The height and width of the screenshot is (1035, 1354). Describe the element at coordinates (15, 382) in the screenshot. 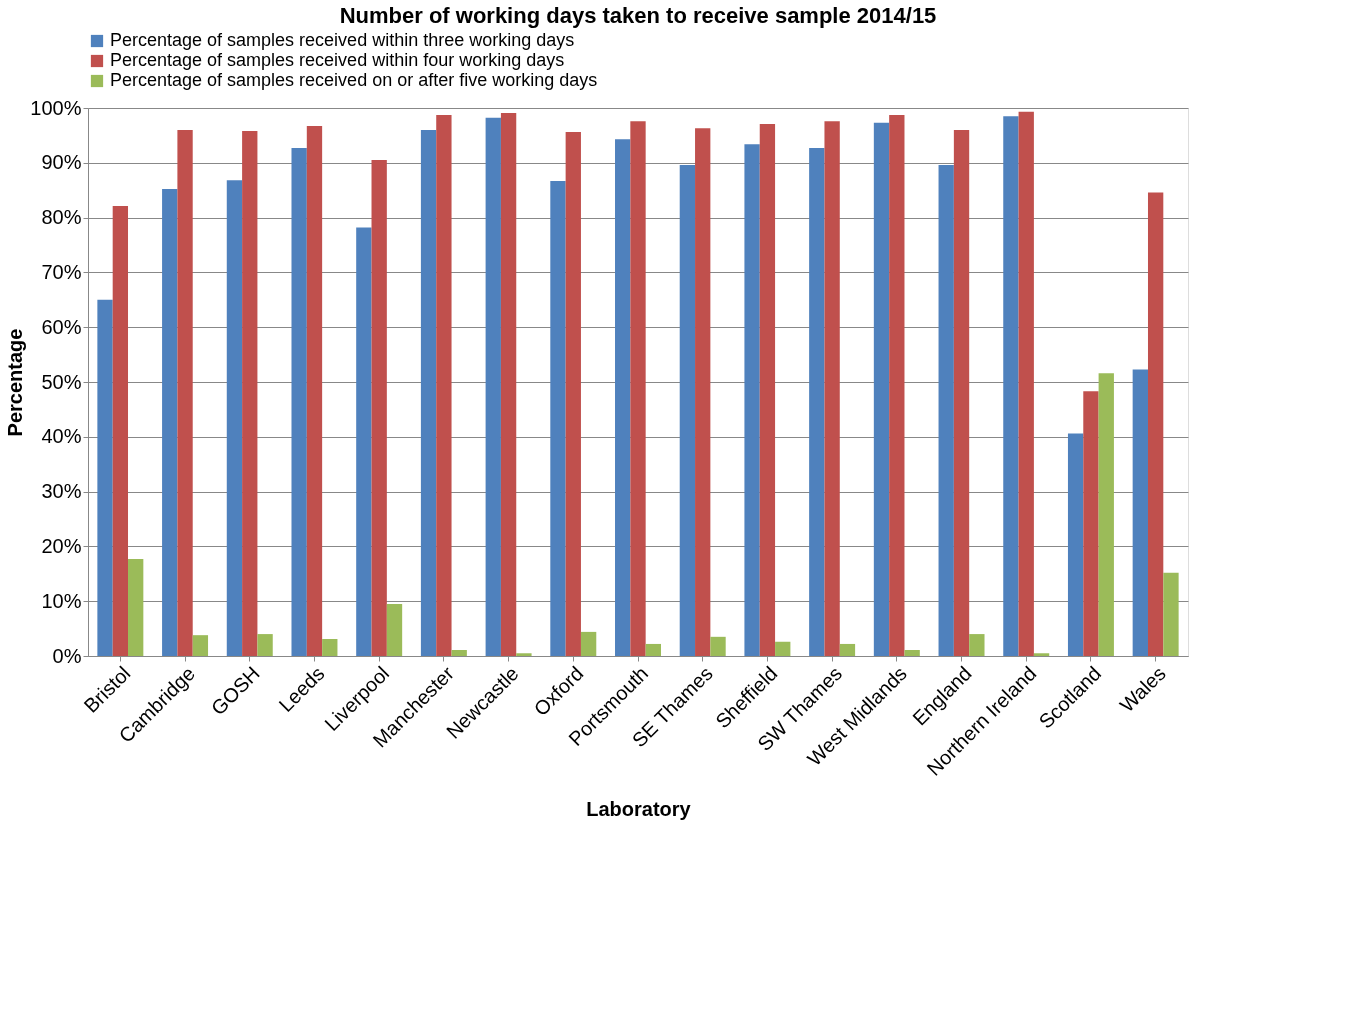

I see `y-axis-title: Percentage` at that location.